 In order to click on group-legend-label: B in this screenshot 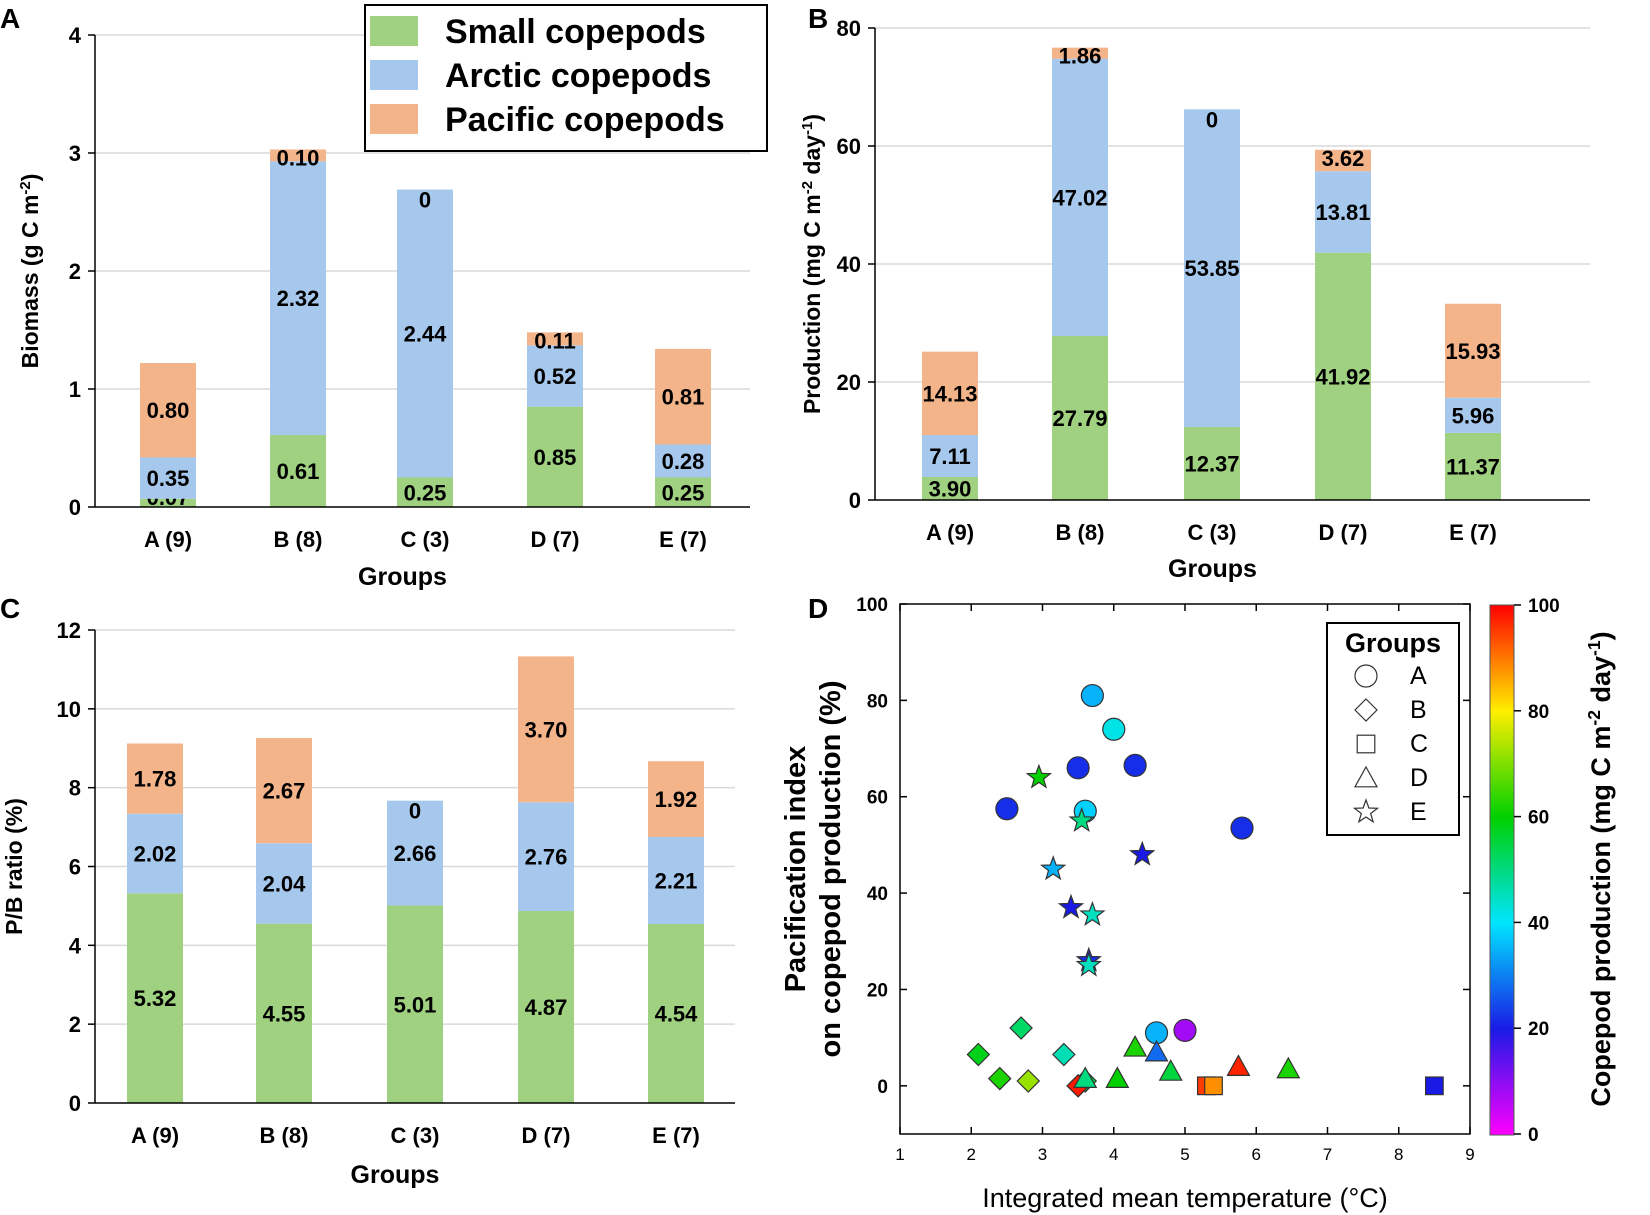, I will do `click(1418, 710)`.